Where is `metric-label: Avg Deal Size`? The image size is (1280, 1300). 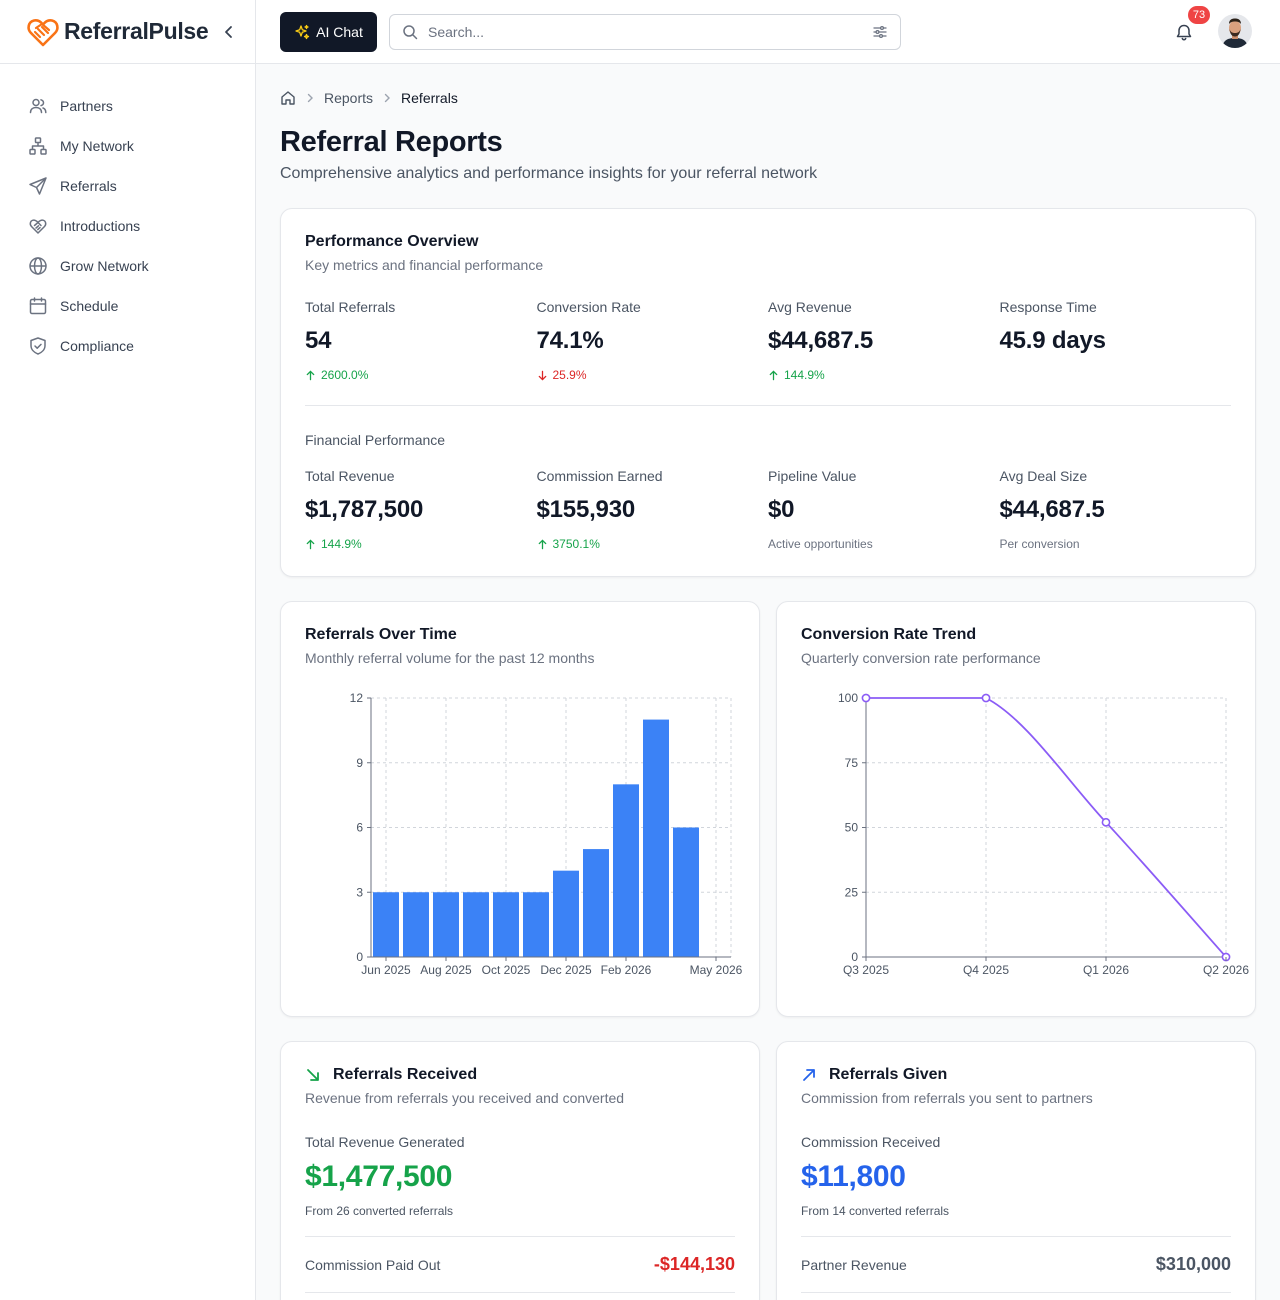 metric-label: Avg Deal Size is located at coordinates (1043, 476).